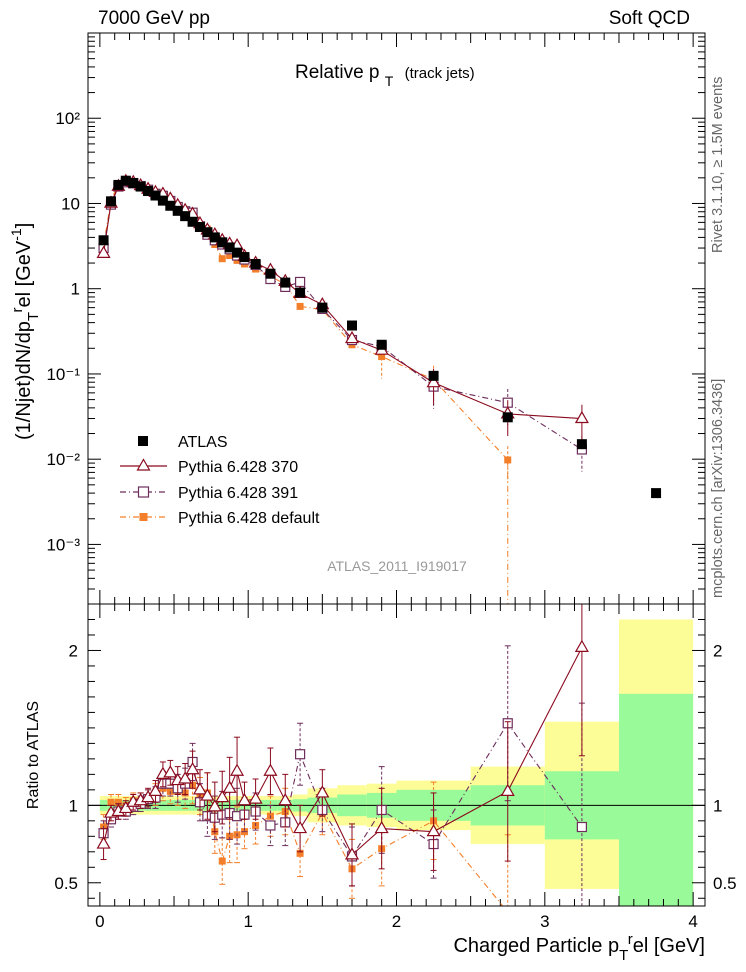 The height and width of the screenshot is (972, 746). Describe the element at coordinates (63, 544) in the screenshot. I see `main-y-tick-label: 10⁻³` at that location.